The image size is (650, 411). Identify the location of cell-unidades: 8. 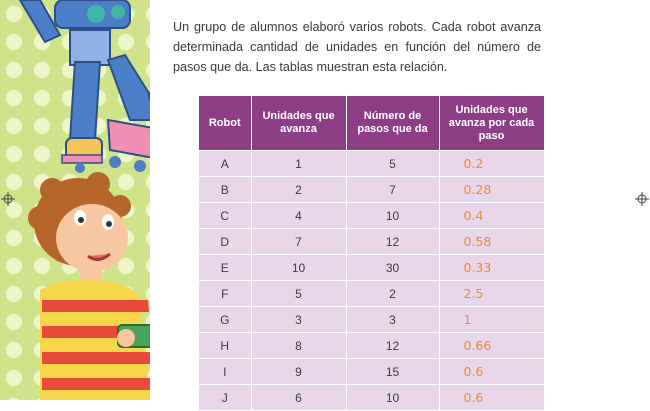
(299, 345).